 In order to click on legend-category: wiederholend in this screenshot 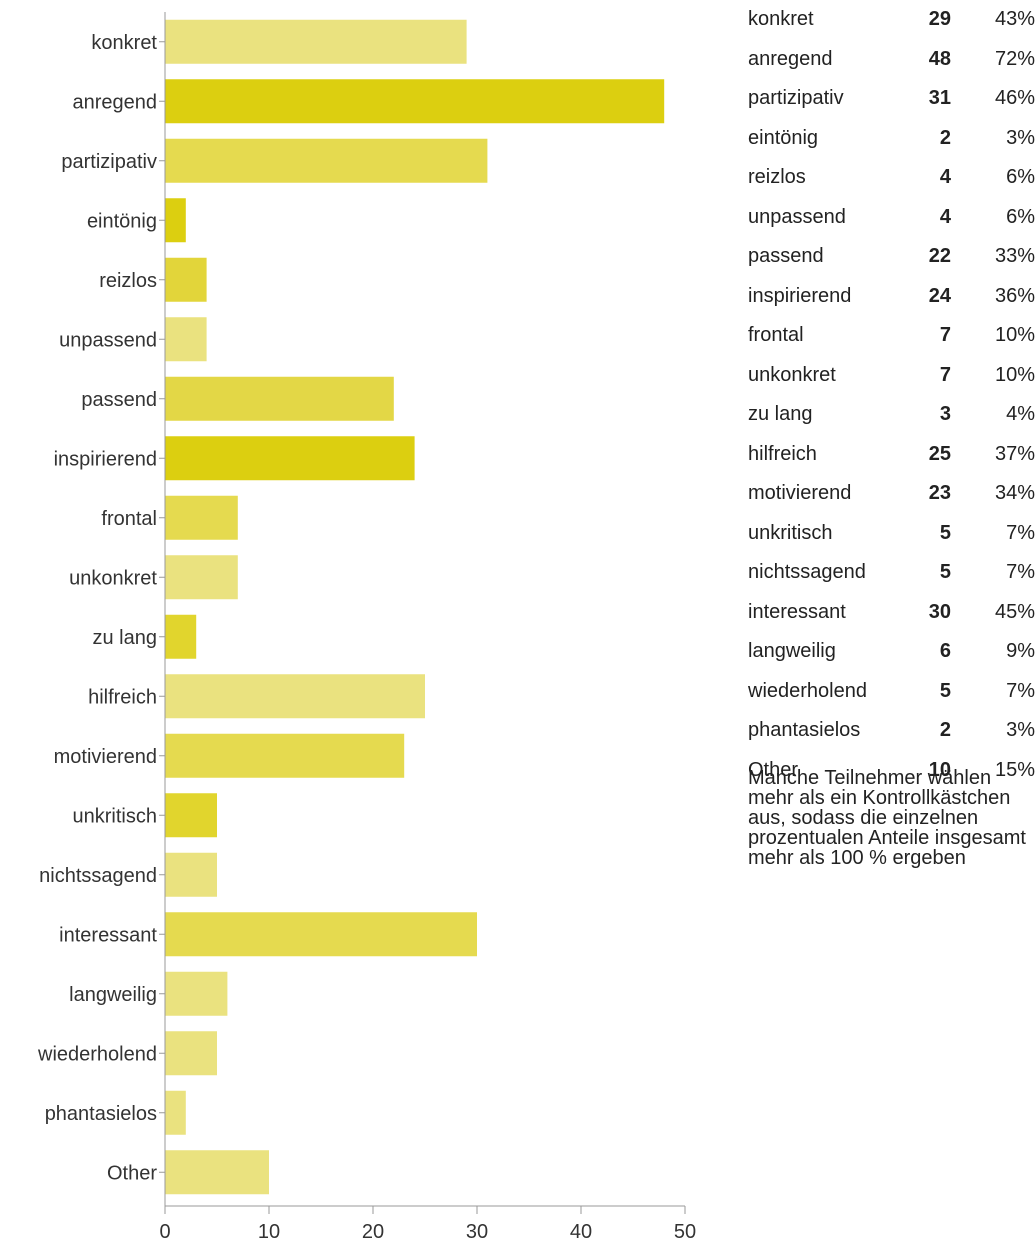, I will do `click(807, 690)`.